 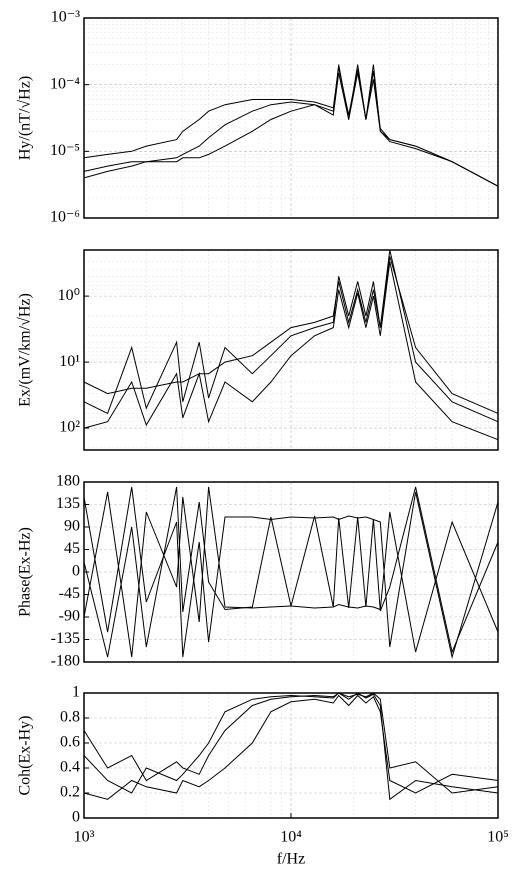 I want to click on y-axis-title: Ex/(mV/km/√Hz), so click(x=25, y=350).